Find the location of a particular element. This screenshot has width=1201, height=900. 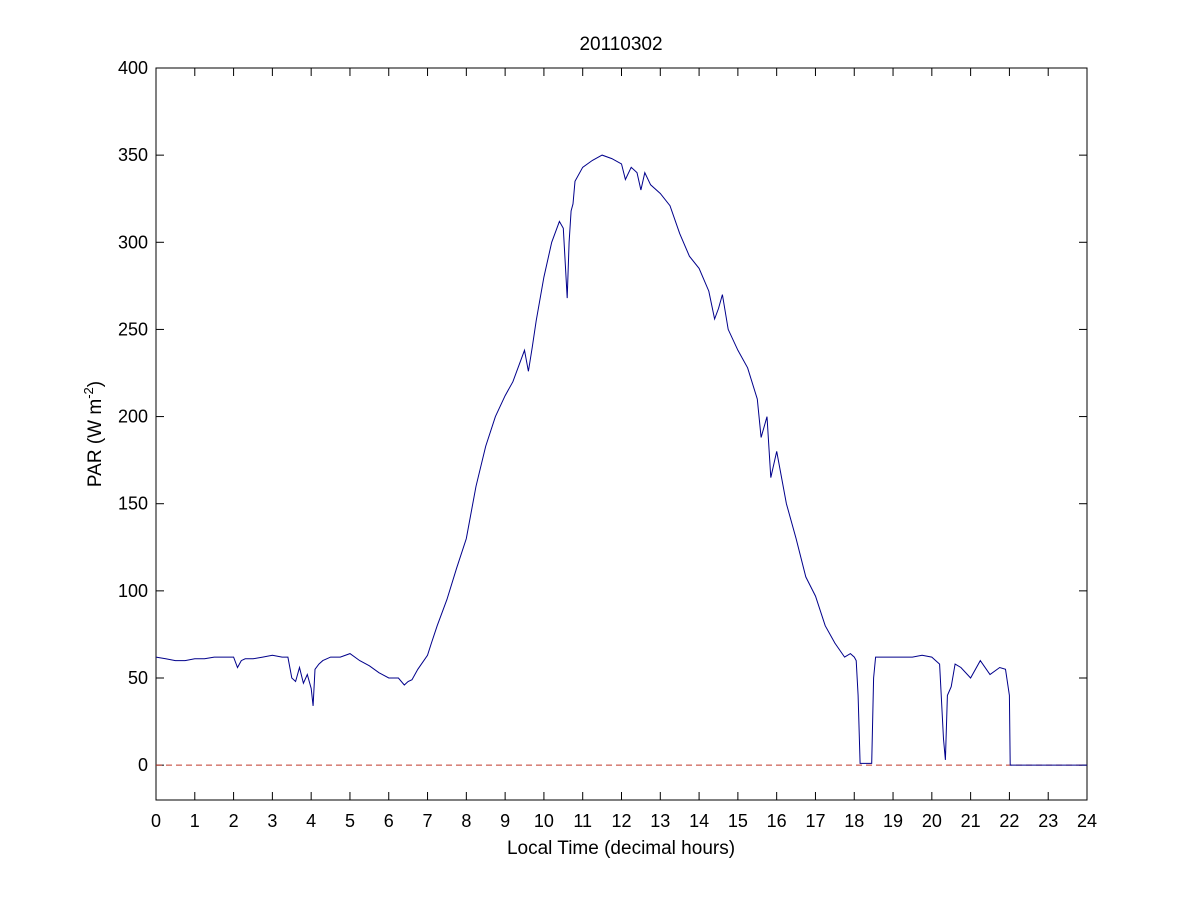

x-tick-label: 13 is located at coordinates (660, 821).